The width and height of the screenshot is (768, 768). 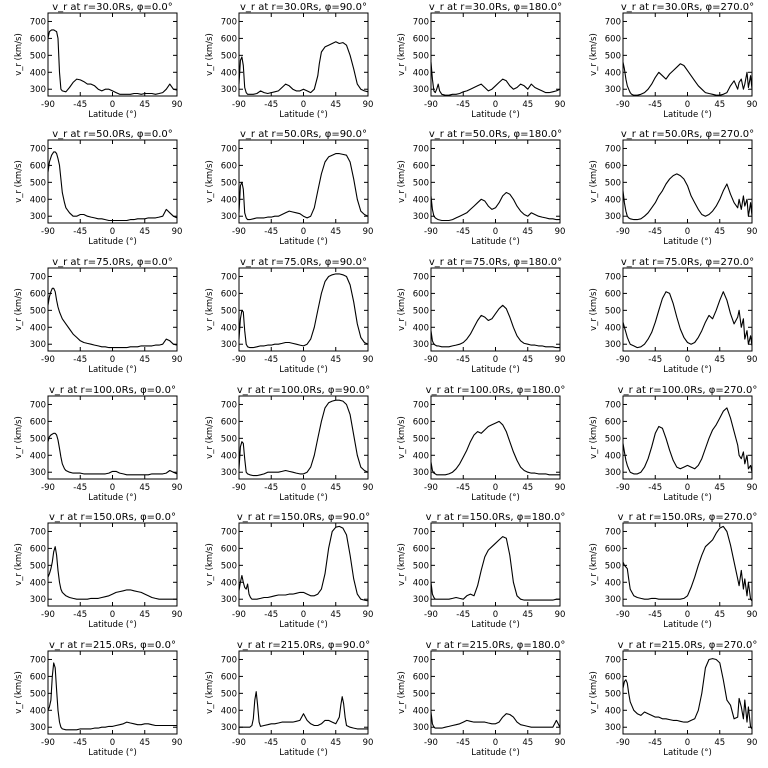 I want to click on panel-title: v_r at r=100.0Rs, φ=0.0°, so click(x=112, y=390).